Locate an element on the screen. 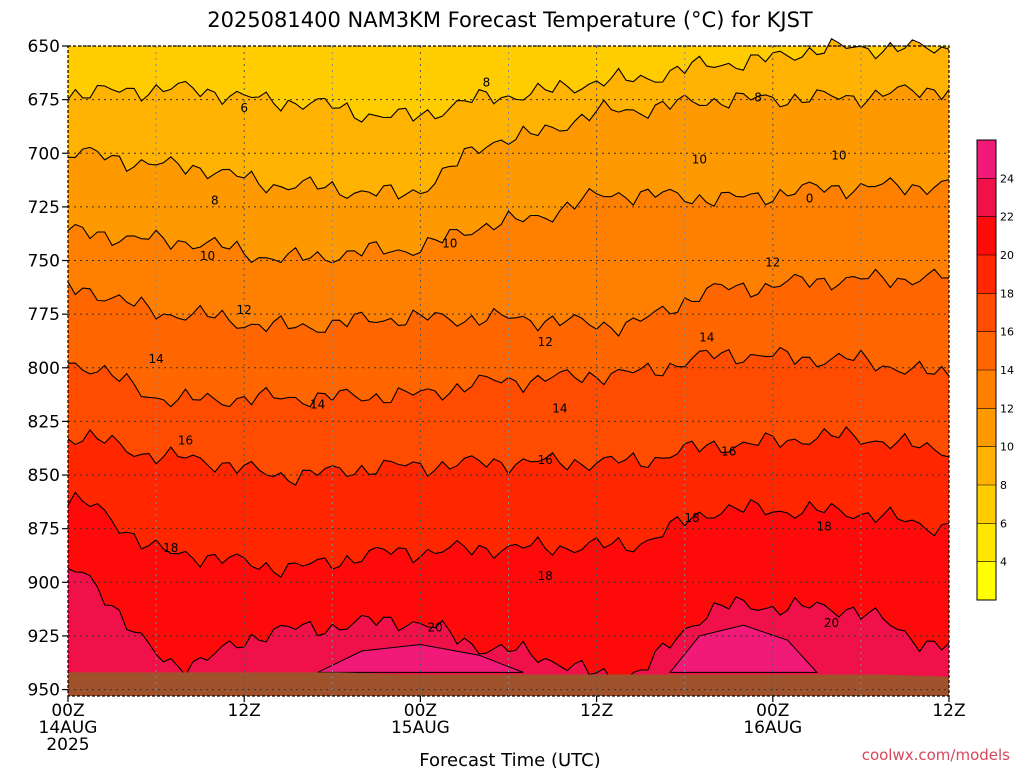 The height and width of the screenshot is (768, 1024). terrain-fill is located at coordinates (508, 684).